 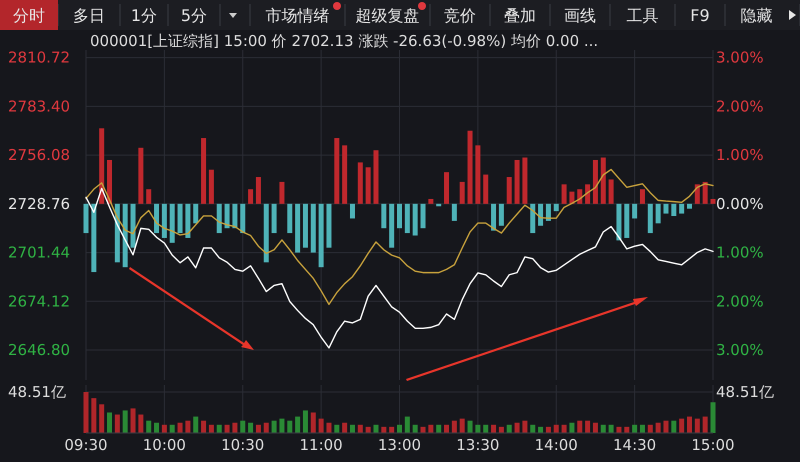 What do you see at coordinates (39, 106) in the screenshot?
I see `y-tick-label: 2783.40` at bounding box center [39, 106].